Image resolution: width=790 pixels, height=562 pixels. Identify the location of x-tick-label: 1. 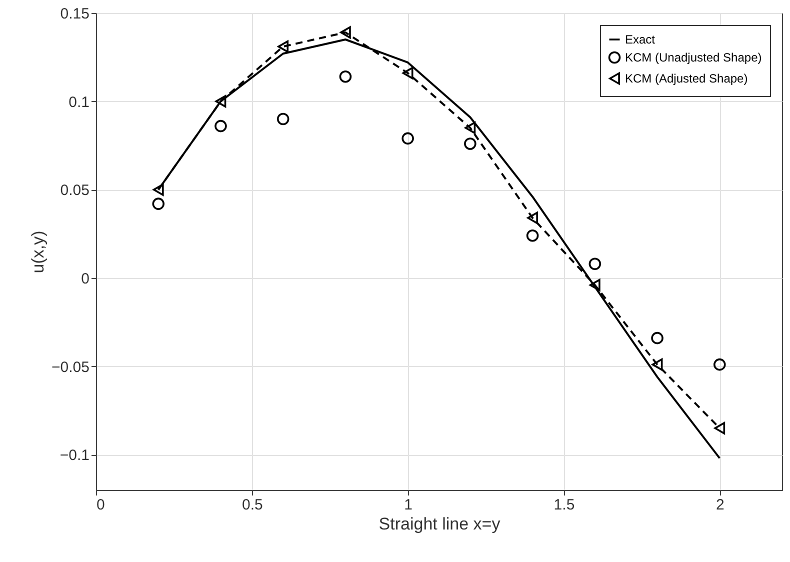
(408, 505).